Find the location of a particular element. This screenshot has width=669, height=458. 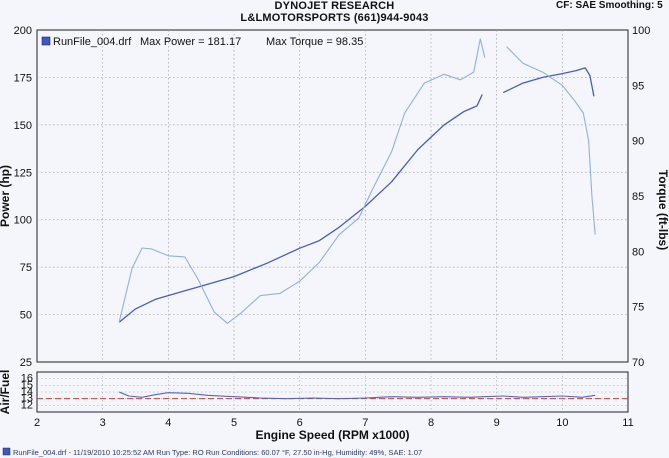

x-tick-label: 2 is located at coordinates (37, 423).